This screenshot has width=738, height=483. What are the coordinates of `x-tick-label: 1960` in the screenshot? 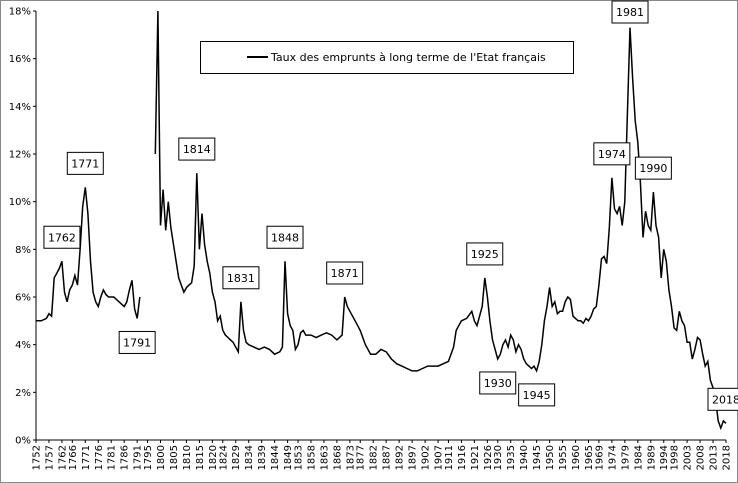 It's located at (576, 457).